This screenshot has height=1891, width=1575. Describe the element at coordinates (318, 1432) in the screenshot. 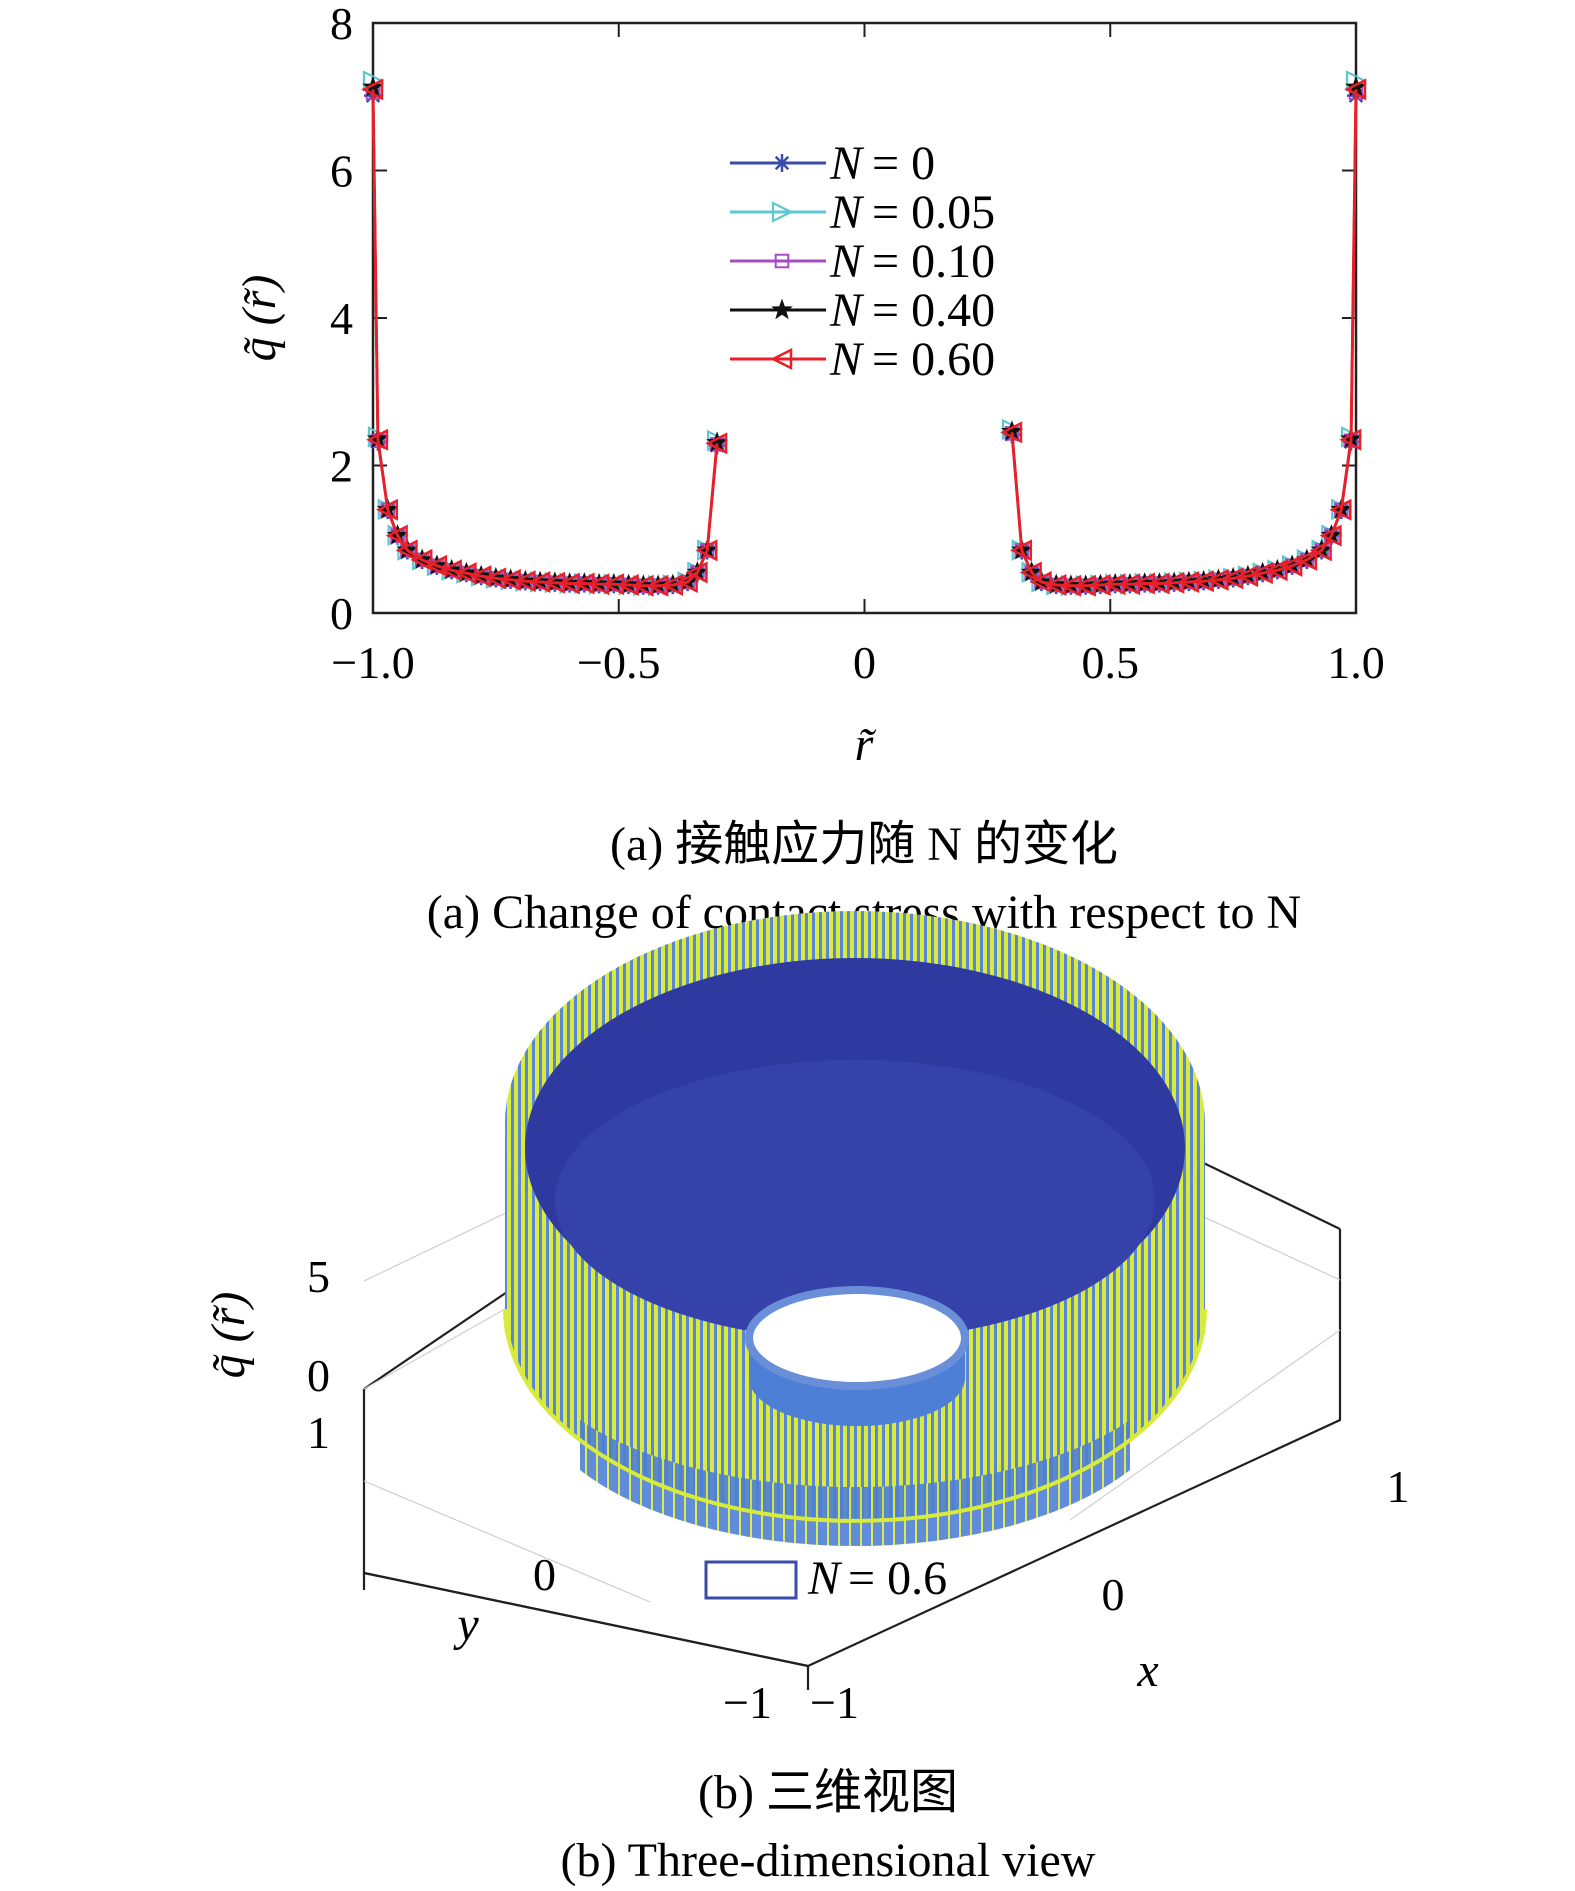

I see `y-tick-1: 1` at that location.